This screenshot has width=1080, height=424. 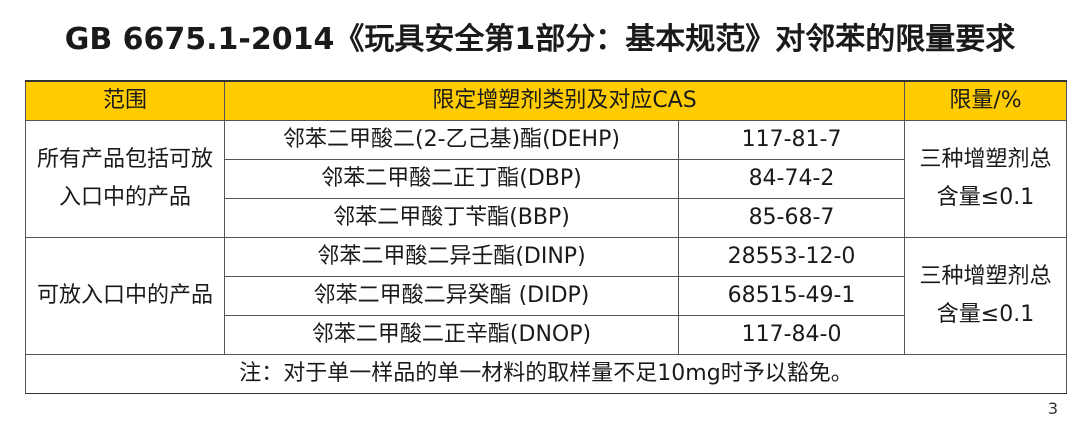 I want to click on cas-number: 85-68-7, so click(x=791, y=218).